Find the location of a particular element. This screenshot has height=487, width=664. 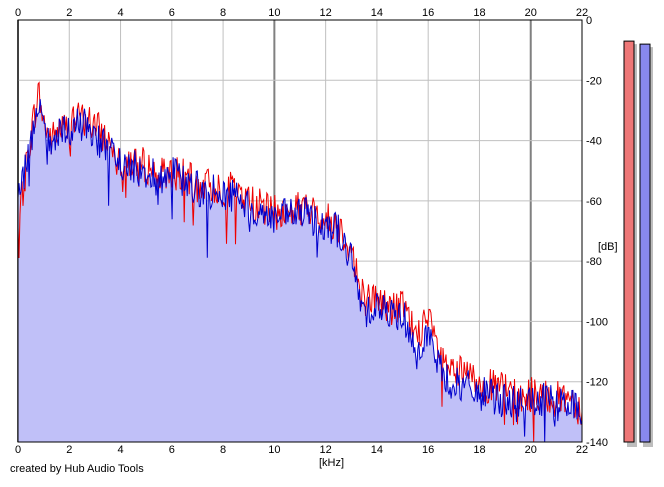

x-tick-label-top: 22 is located at coordinates (582, 13).